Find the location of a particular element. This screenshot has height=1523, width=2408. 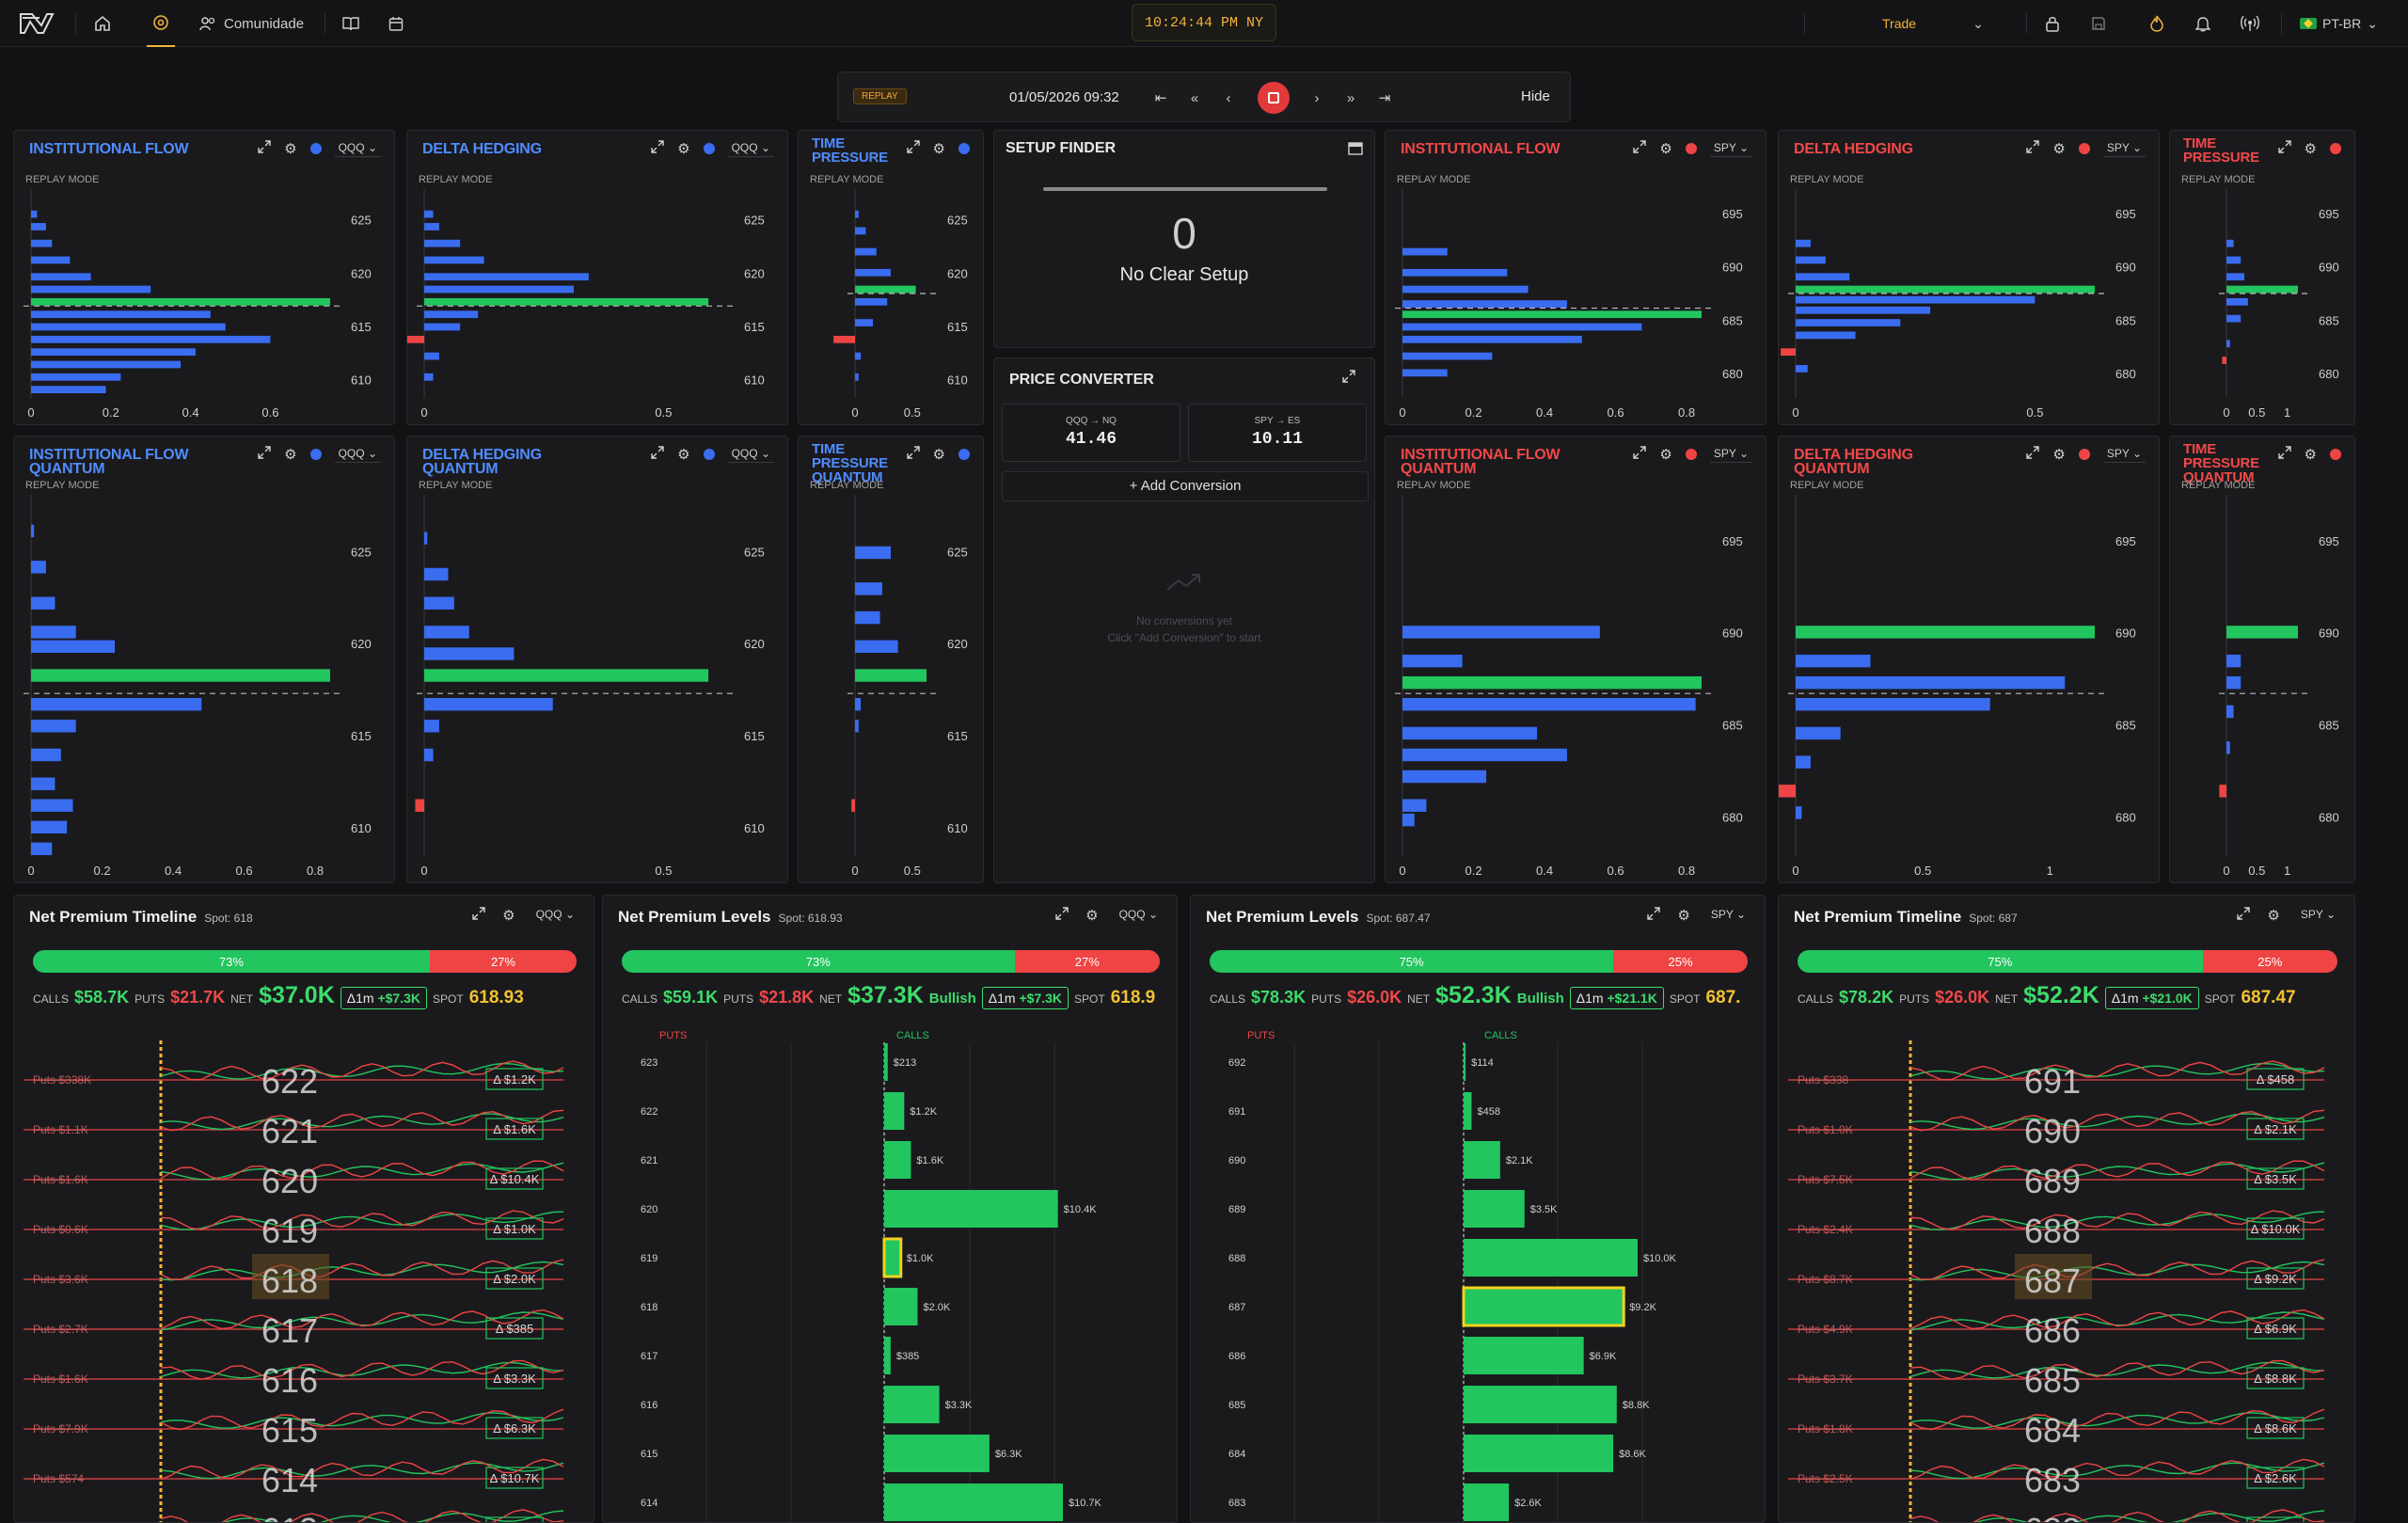

puts-amount: Puts $2.4K is located at coordinates (1826, 1229).